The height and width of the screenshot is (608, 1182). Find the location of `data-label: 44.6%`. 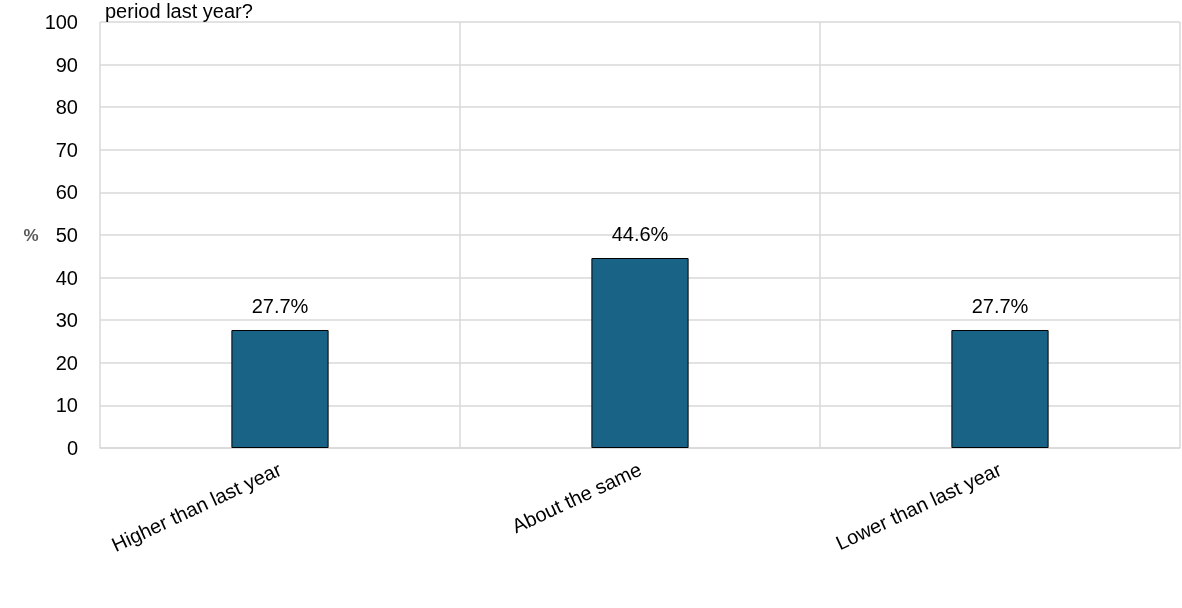

data-label: 44.6% is located at coordinates (640, 234).